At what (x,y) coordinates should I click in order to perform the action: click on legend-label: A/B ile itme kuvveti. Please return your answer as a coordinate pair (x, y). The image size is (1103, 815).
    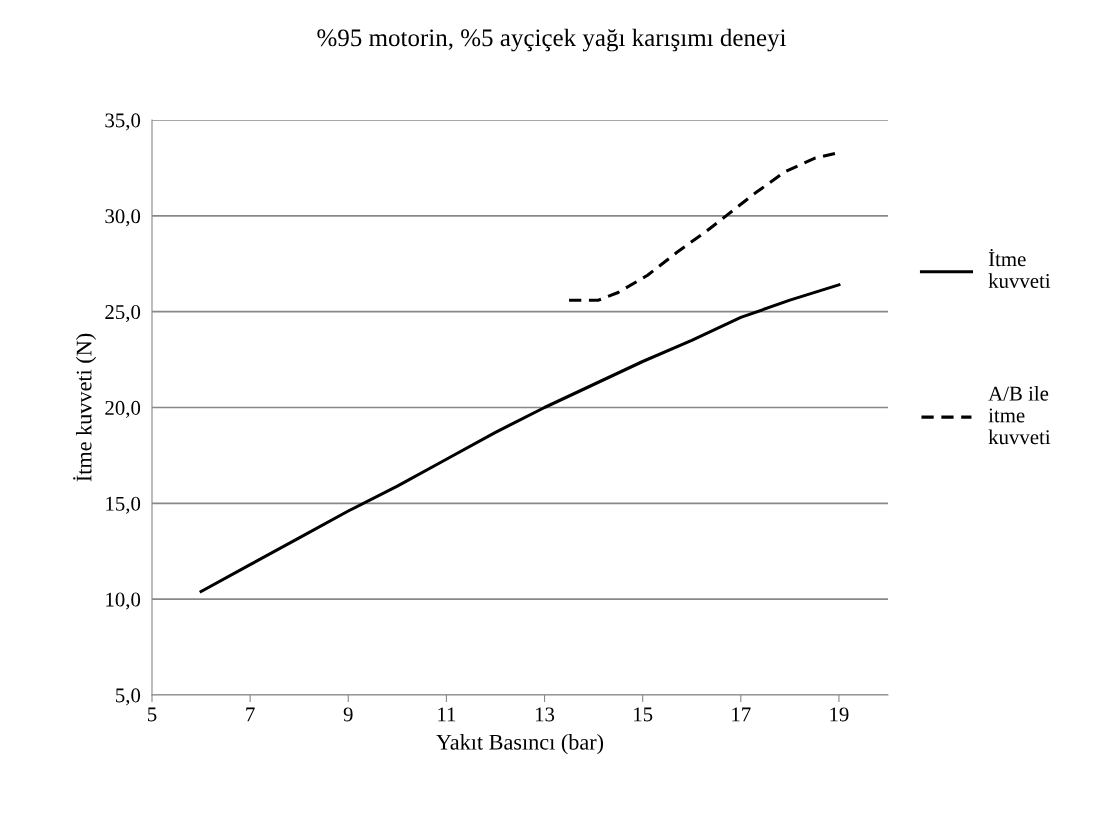
    Looking at the image, I should click on (1019, 415).